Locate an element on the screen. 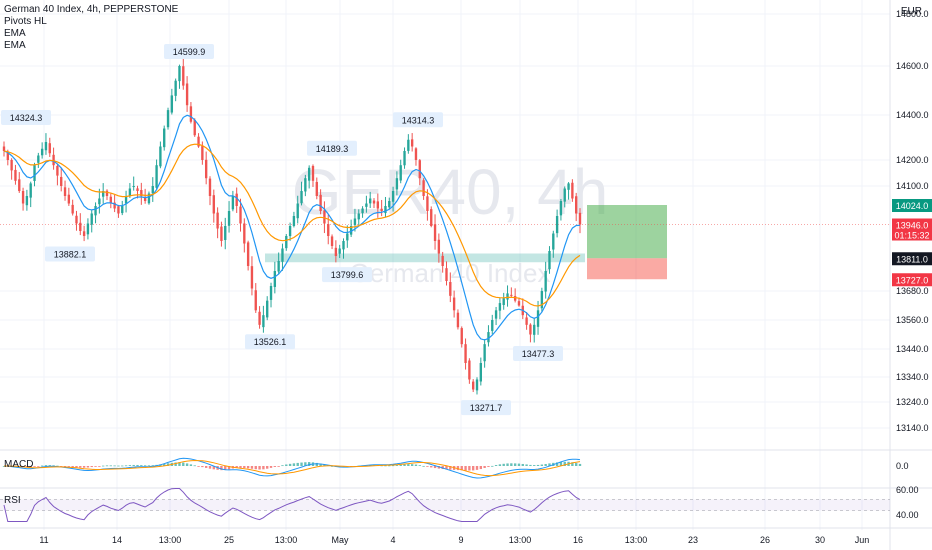  time-tick-label: Jun is located at coordinates (862, 540).